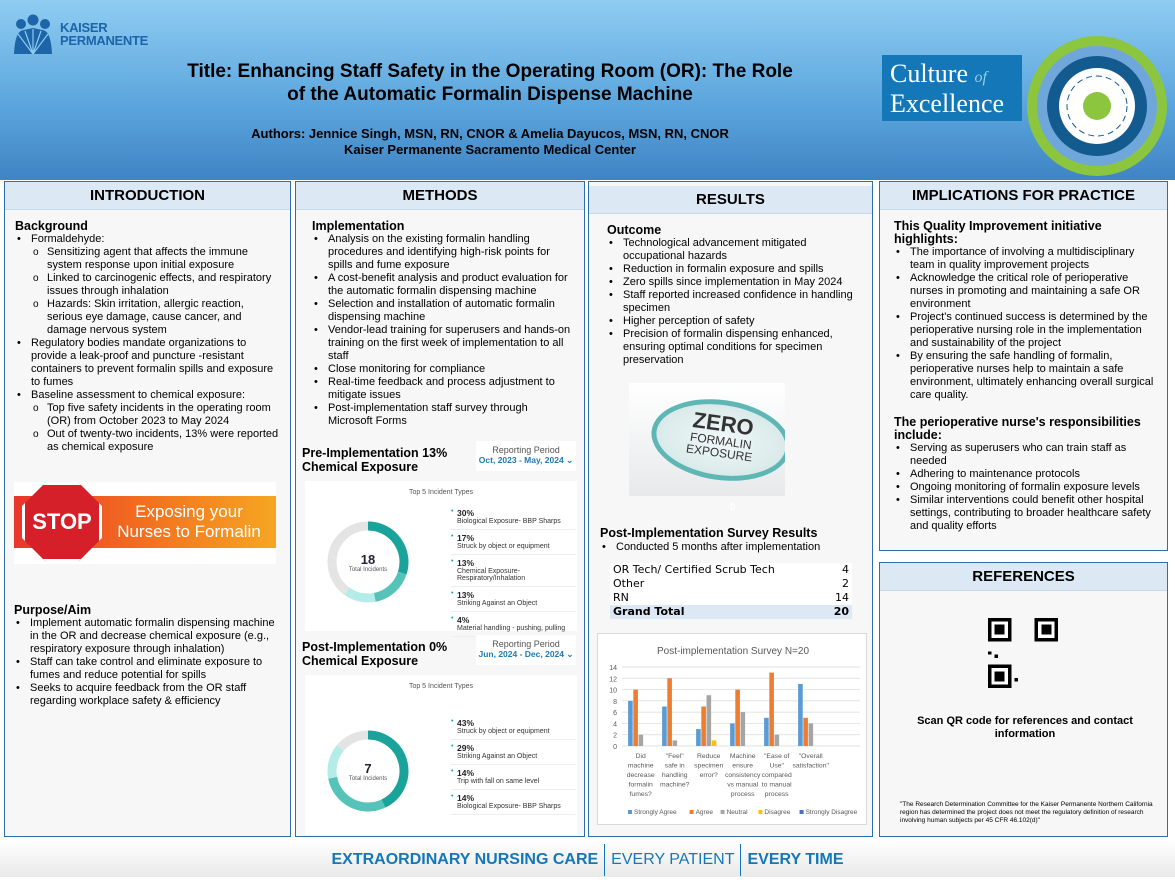  I want to click on legend-label: Striking Against an Object, so click(516, 603).